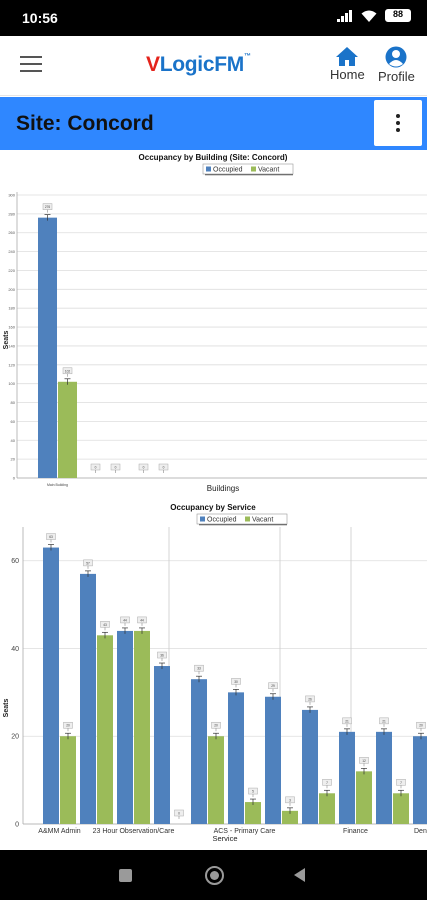 The image size is (427, 900). Describe the element at coordinates (213, 18) in the screenshot. I see `status-bar: 10:56 88` at that location.